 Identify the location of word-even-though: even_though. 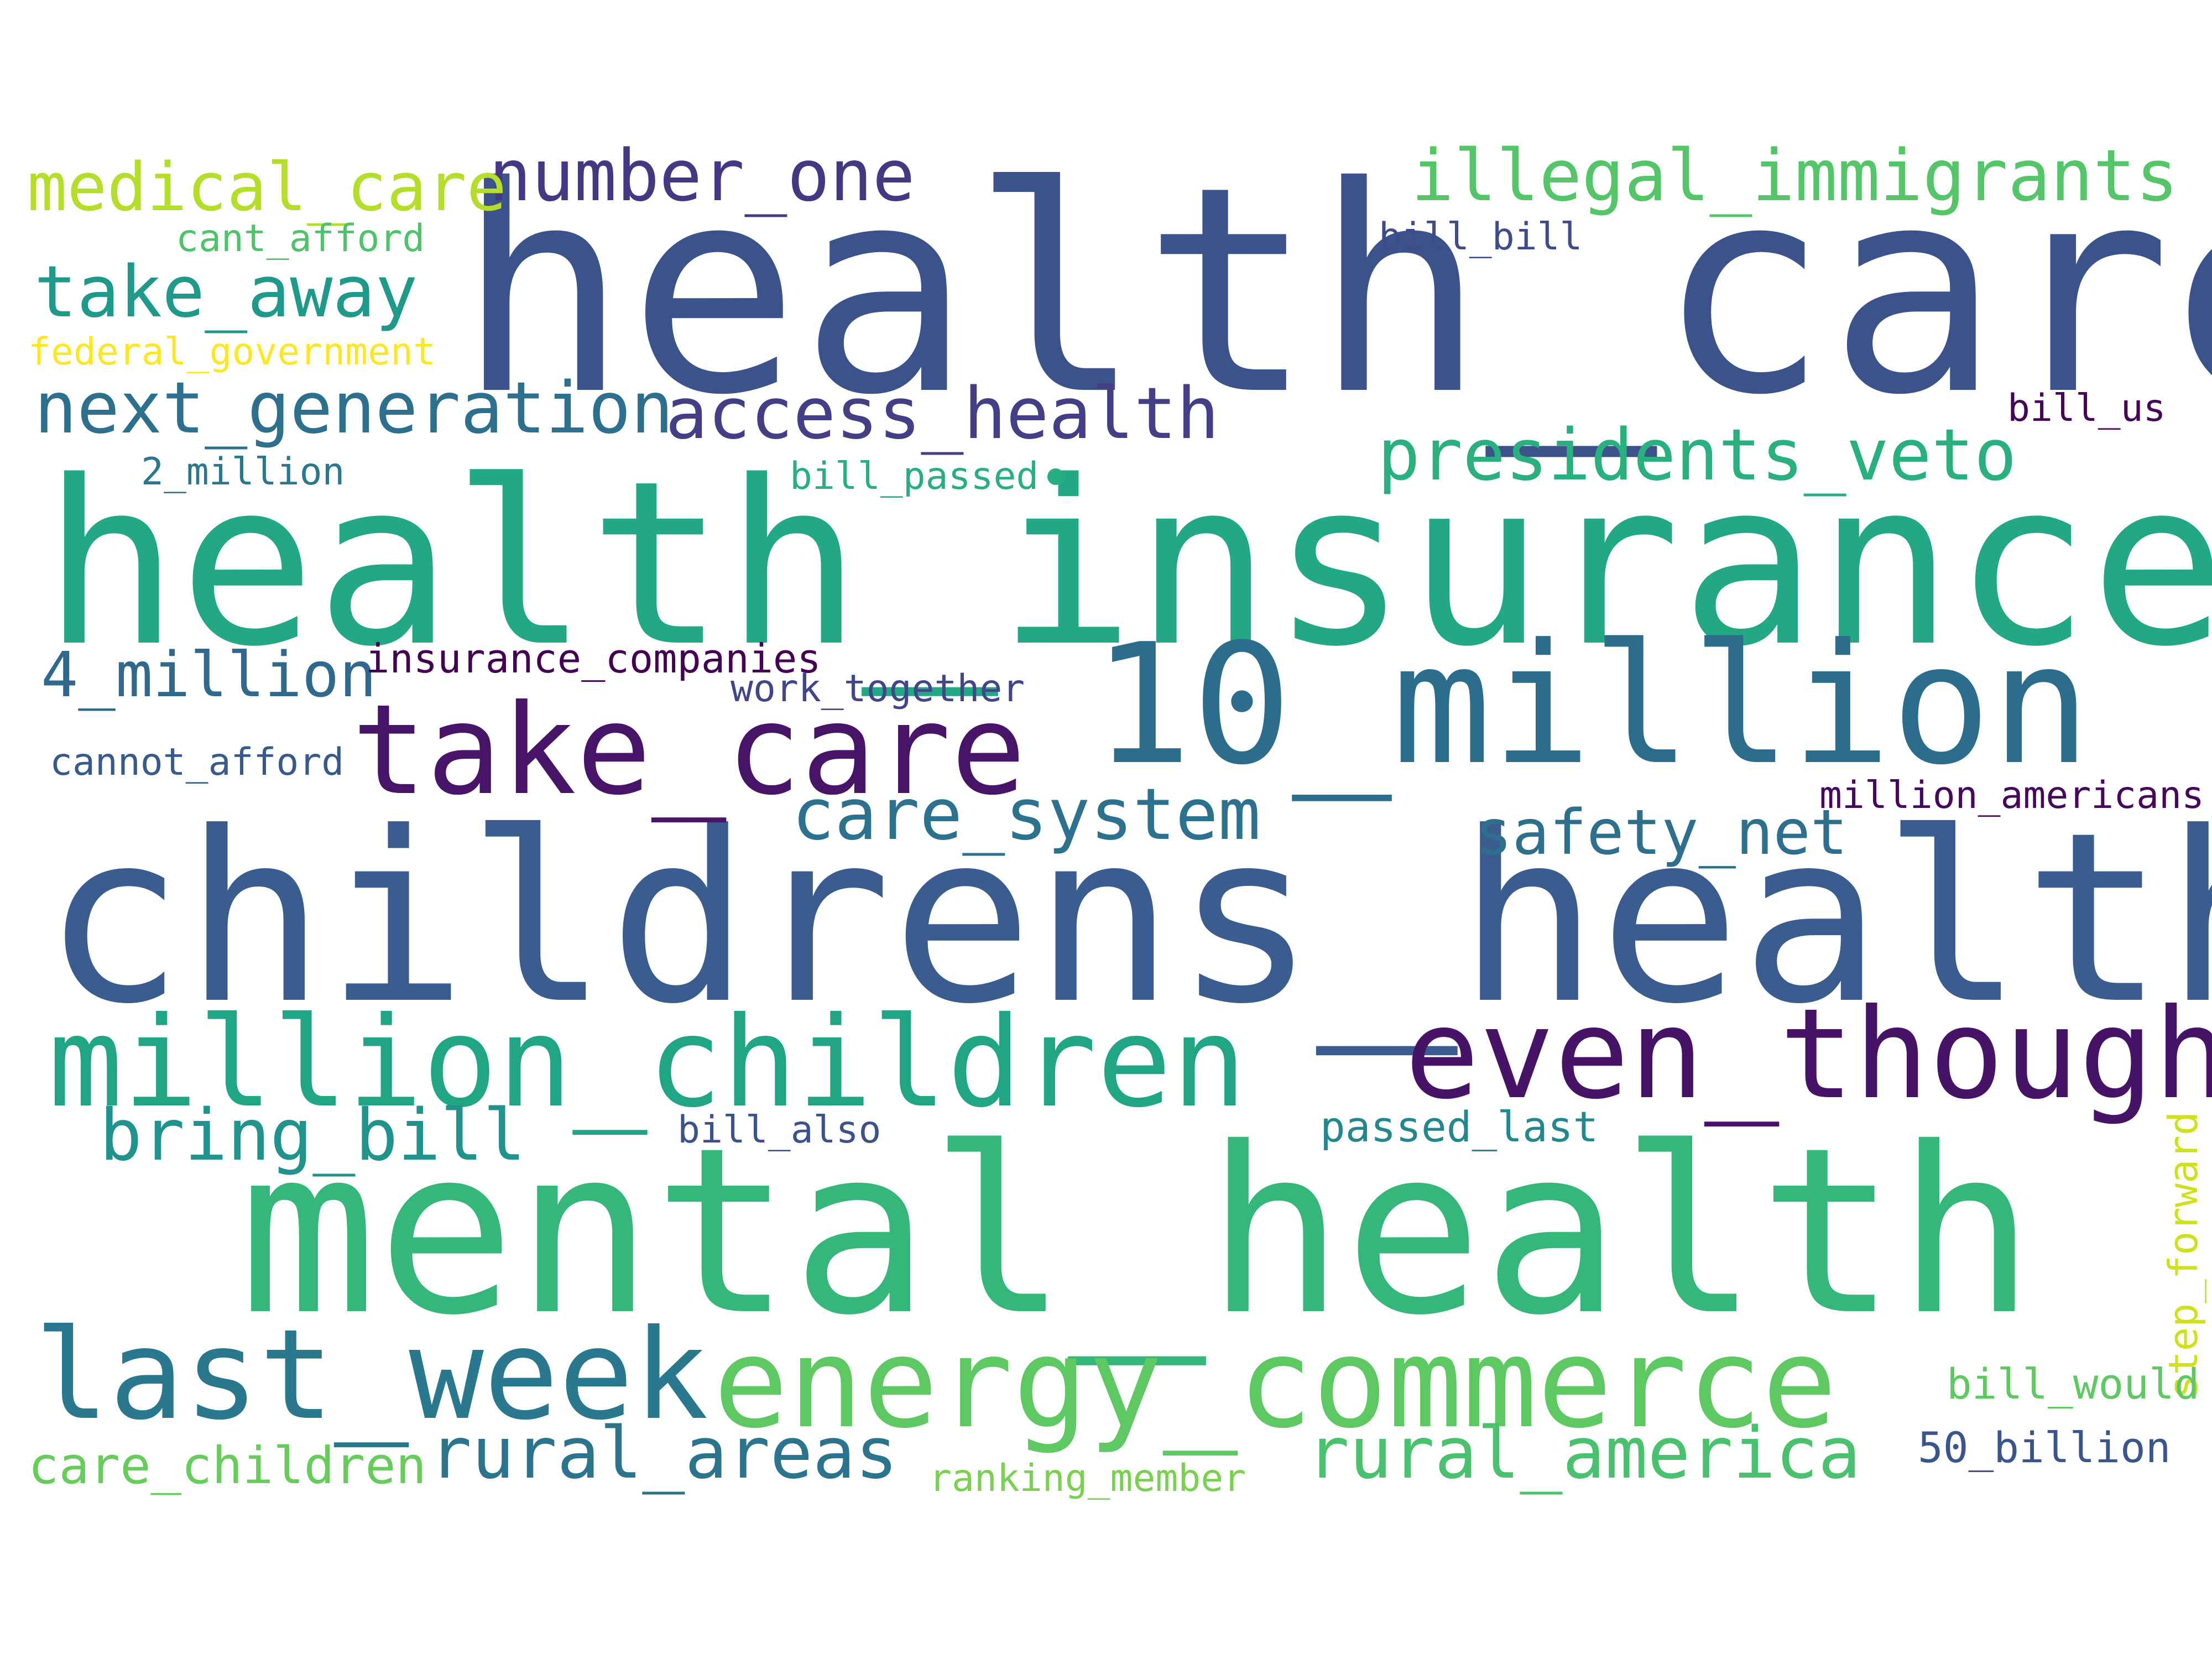
(1809, 1054).